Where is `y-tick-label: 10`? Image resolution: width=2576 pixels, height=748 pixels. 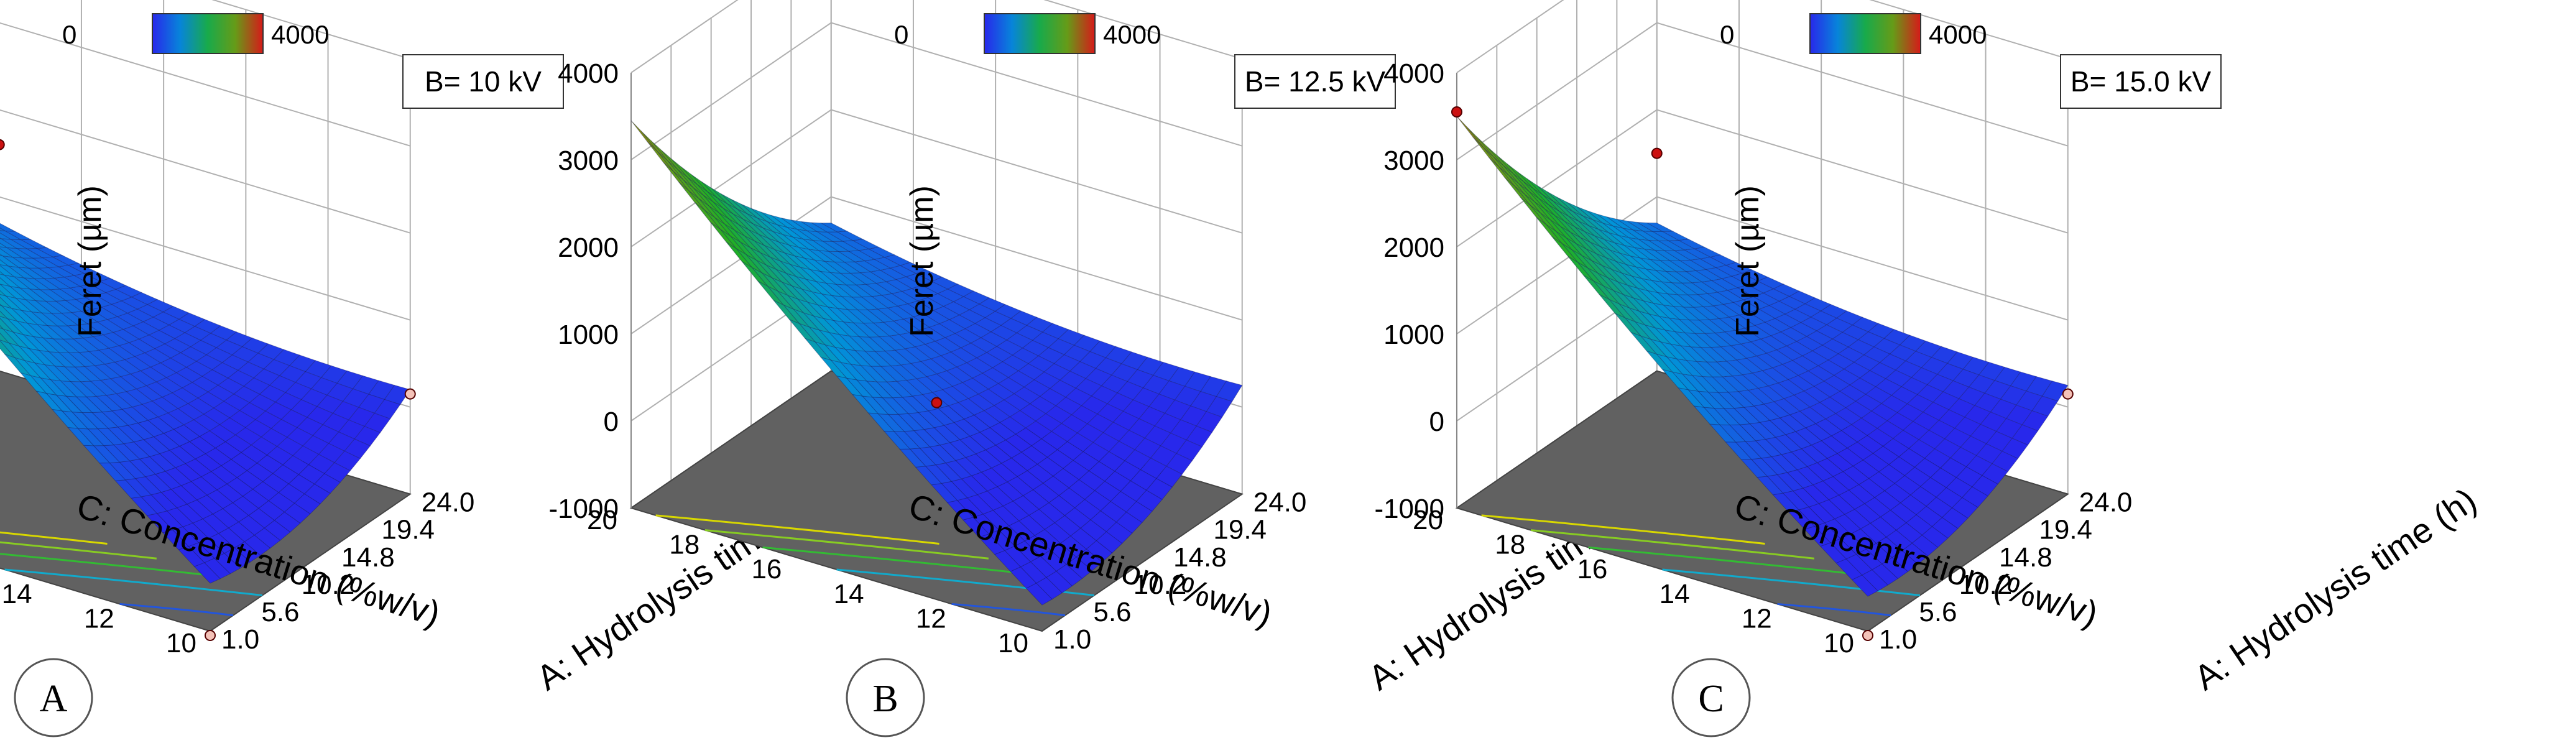 y-tick-label: 10 is located at coordinates (1839, 643).